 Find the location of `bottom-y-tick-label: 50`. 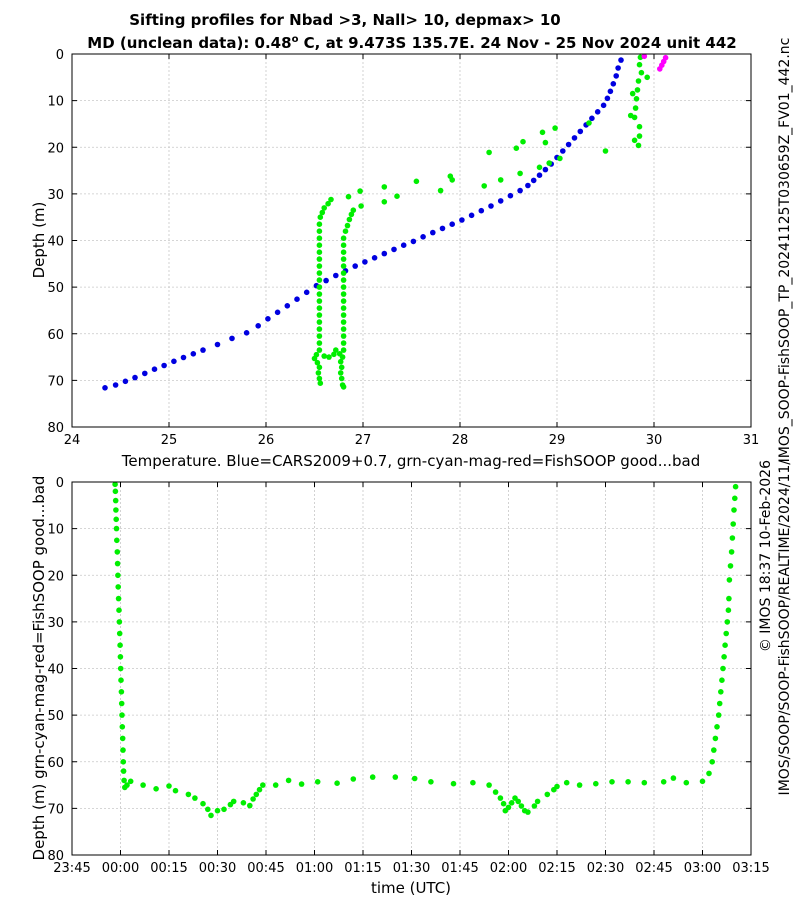

bottom-y-tick-label: 50 is located at coordinates (55, 716).